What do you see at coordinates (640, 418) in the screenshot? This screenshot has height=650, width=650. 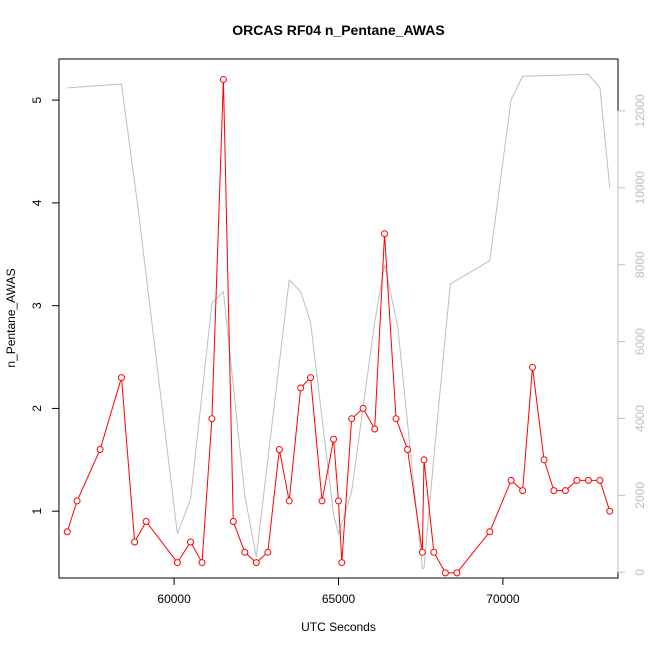 I see `y2-tick-label: 4000` at bounding box center [640, 418].